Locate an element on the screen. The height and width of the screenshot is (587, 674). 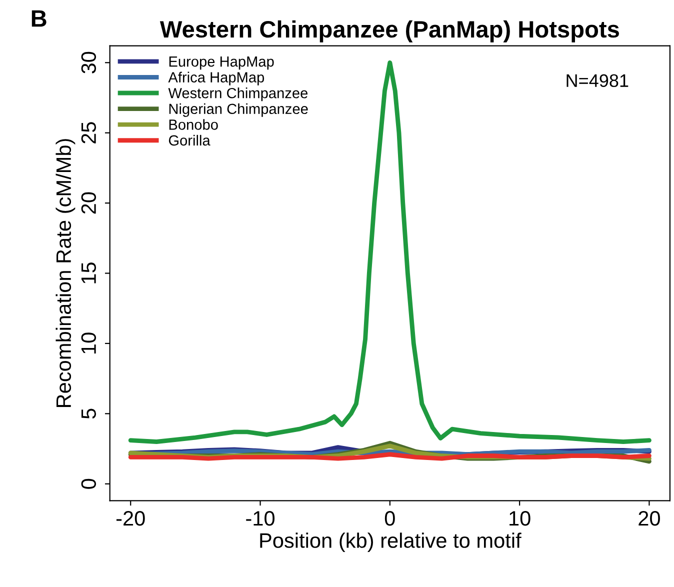
legend-label: Western Chimpanzee is located at coordinates (238, 95).